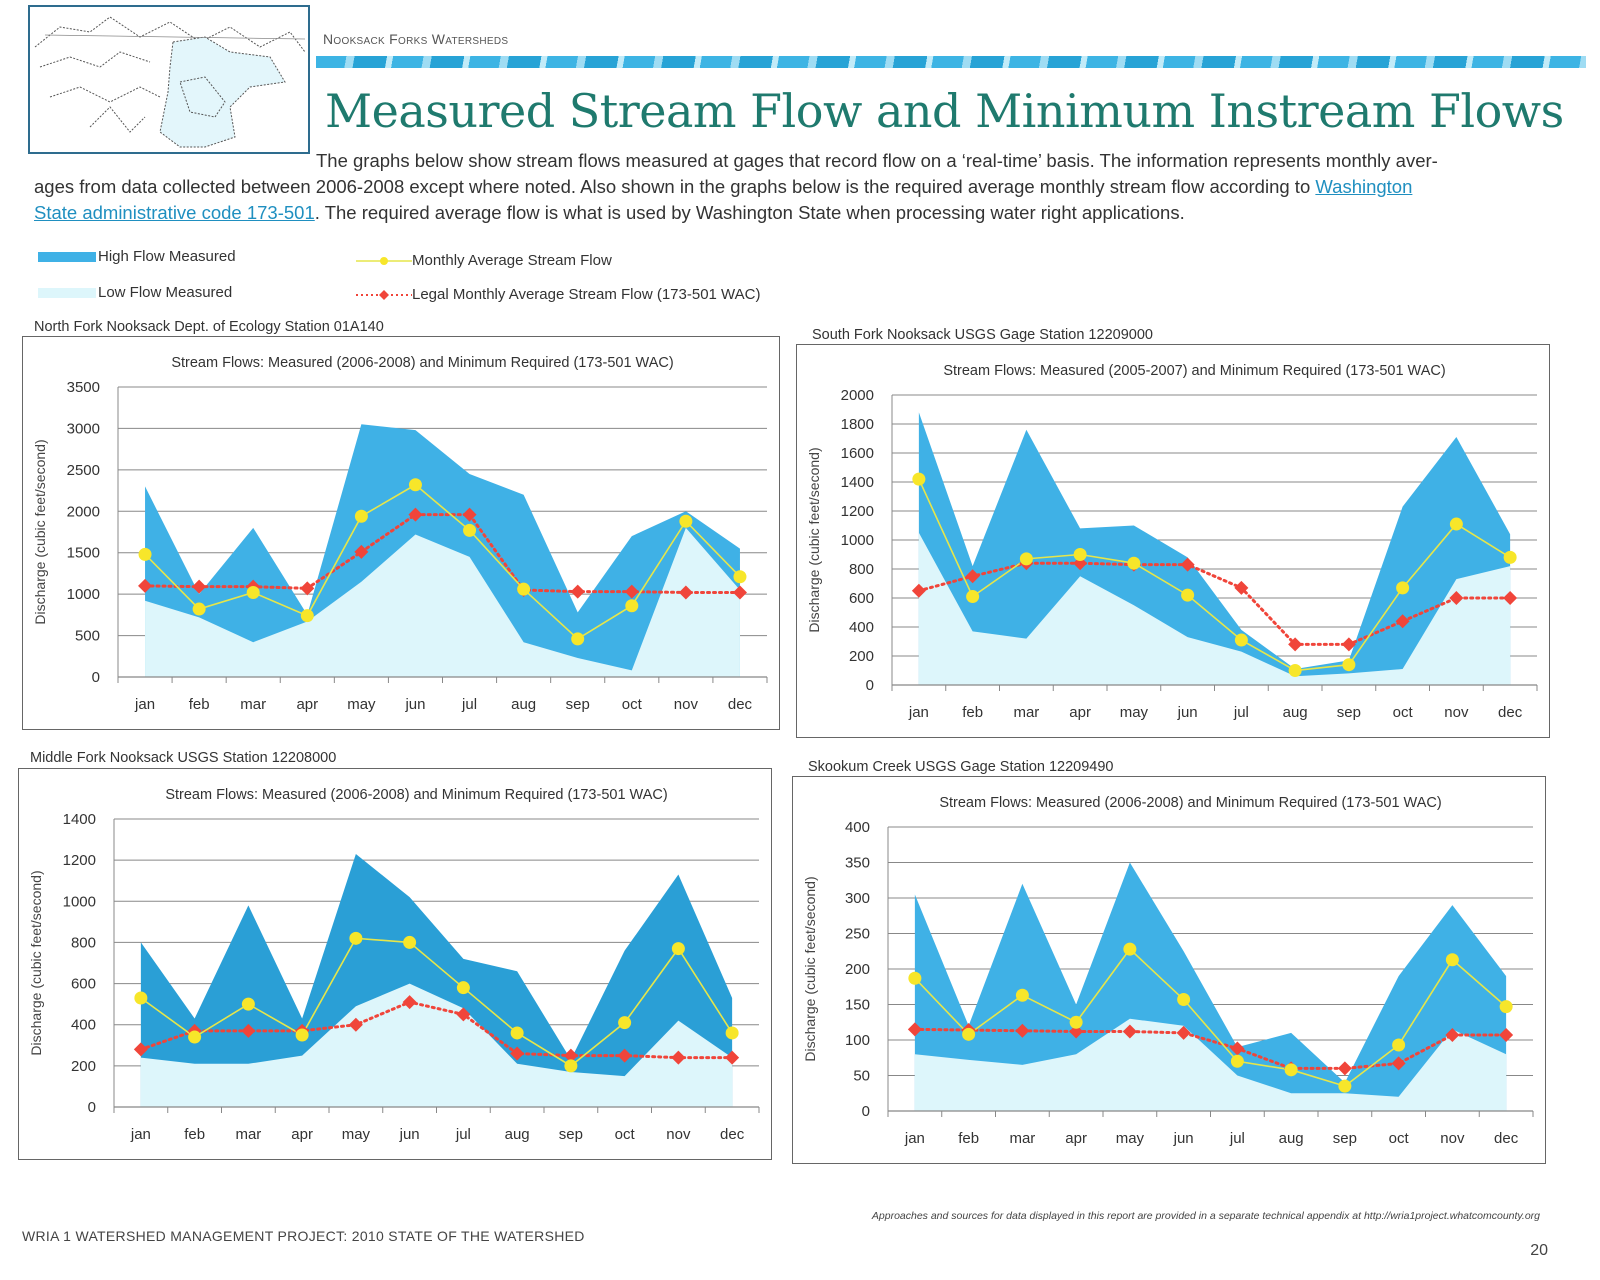 The image size is (1600, 1280). Describe the element at coordinates (951, 62) in the screenshot. I see `decorative-water-band` at that location.